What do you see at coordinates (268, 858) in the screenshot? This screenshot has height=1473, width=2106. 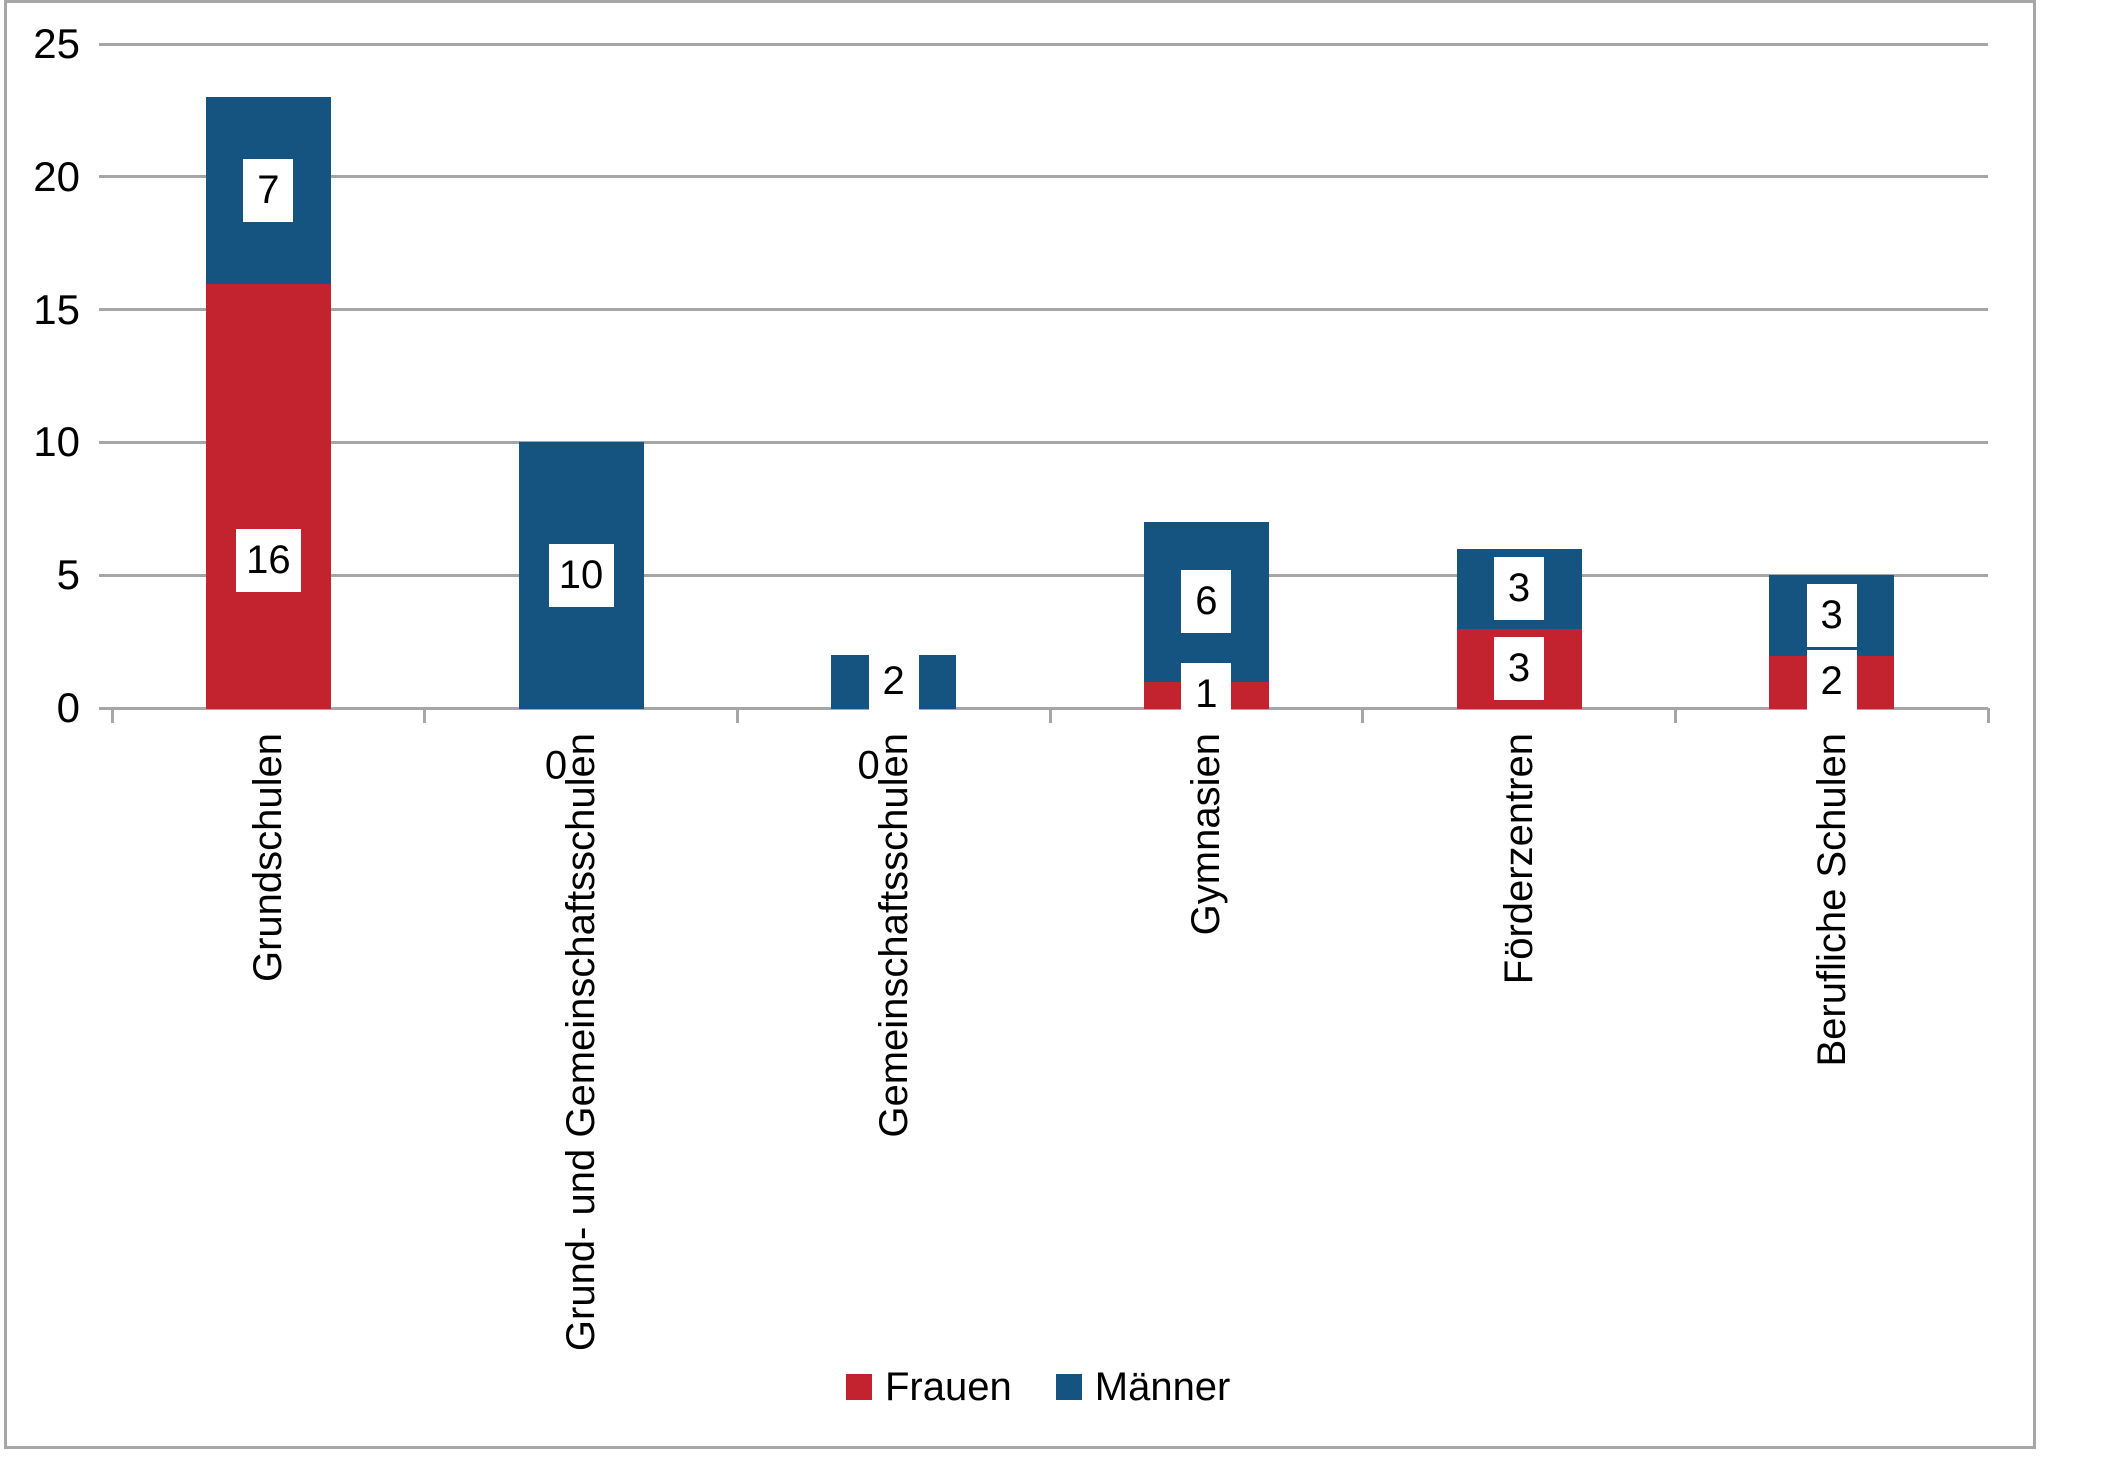 I see `category-label-text: Grundschulen` at bounding box center [268, 858].